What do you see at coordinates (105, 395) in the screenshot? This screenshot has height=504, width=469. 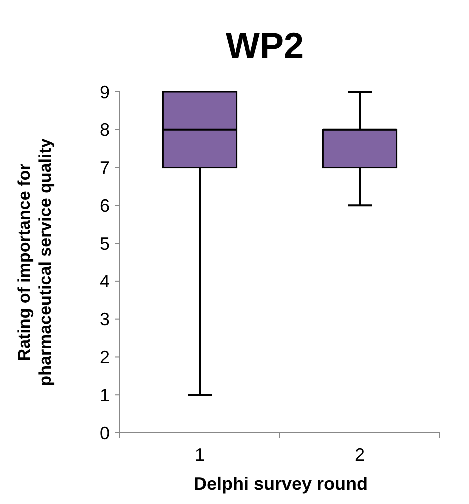 I see `y-tick-label: 1` at bounding box center [105, 395].